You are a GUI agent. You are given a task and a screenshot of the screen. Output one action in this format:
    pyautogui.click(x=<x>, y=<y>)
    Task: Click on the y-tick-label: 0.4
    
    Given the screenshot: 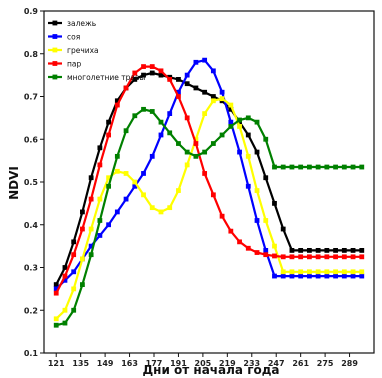 What is the action you would take?
    pyautogui.click(x=31, y=225)
    